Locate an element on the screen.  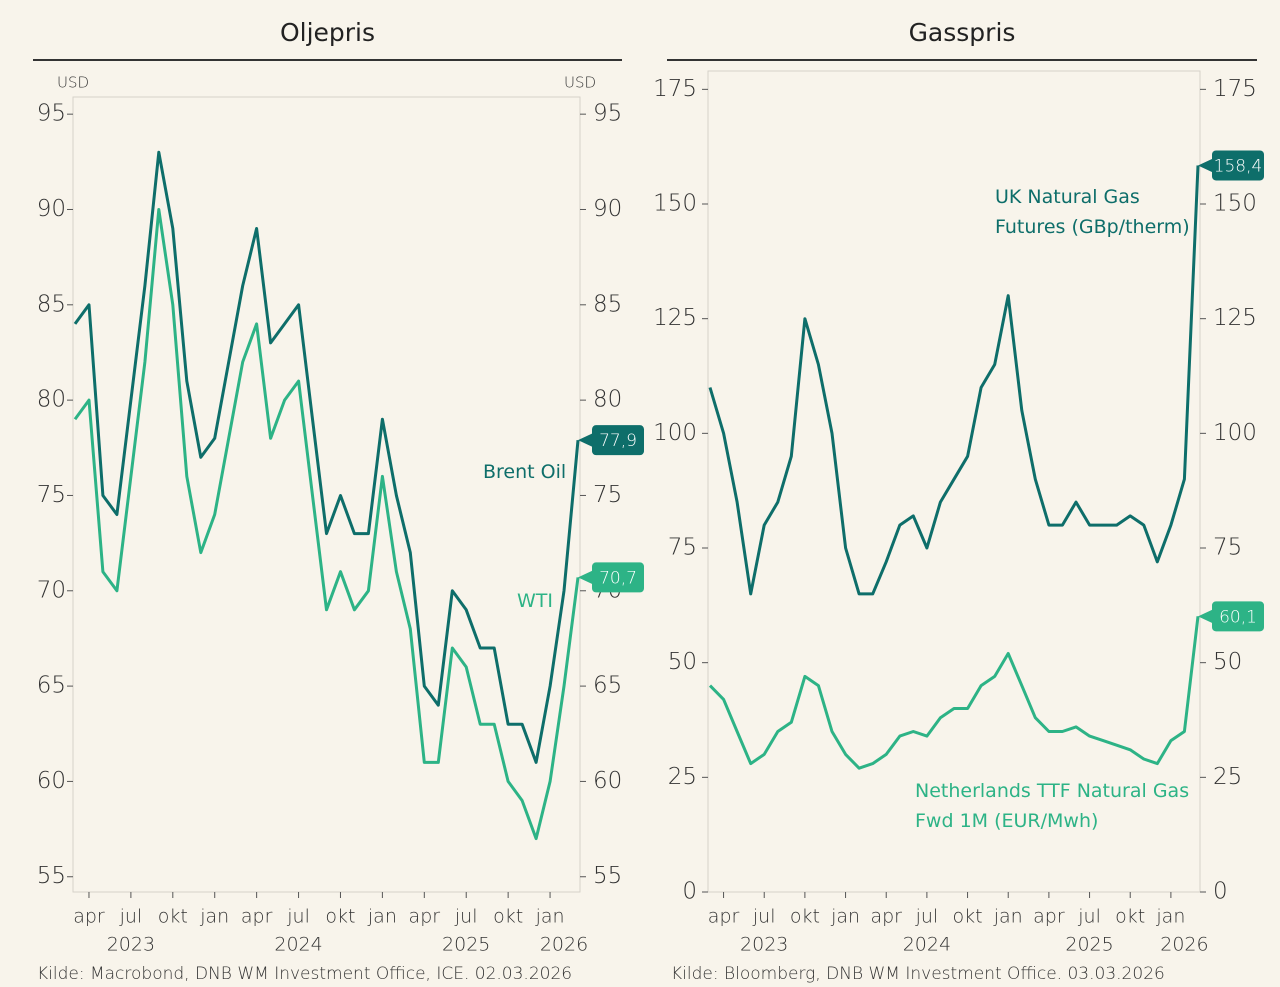
y-tick-label: 25 is located at coordinates (682, 777).